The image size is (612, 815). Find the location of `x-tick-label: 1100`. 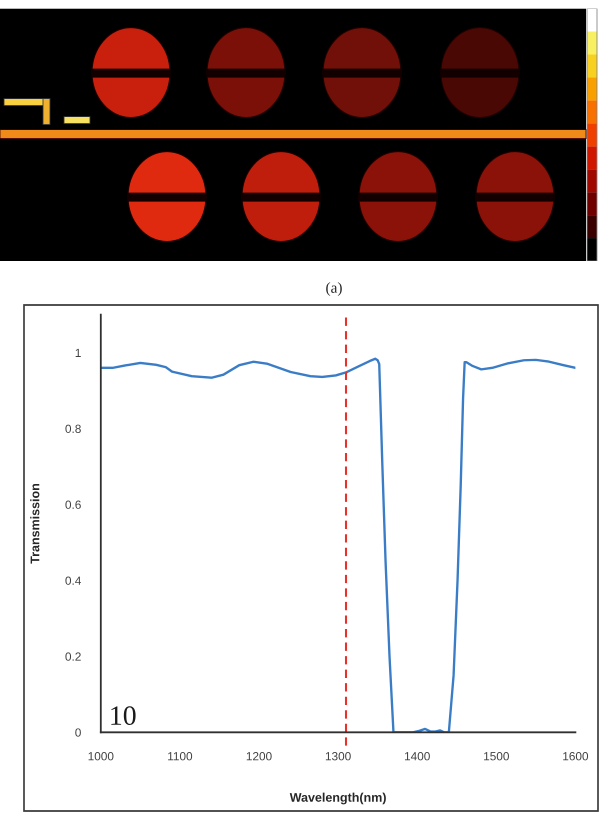

x-tick-label: 1100 is located at coordinates (180, 756).